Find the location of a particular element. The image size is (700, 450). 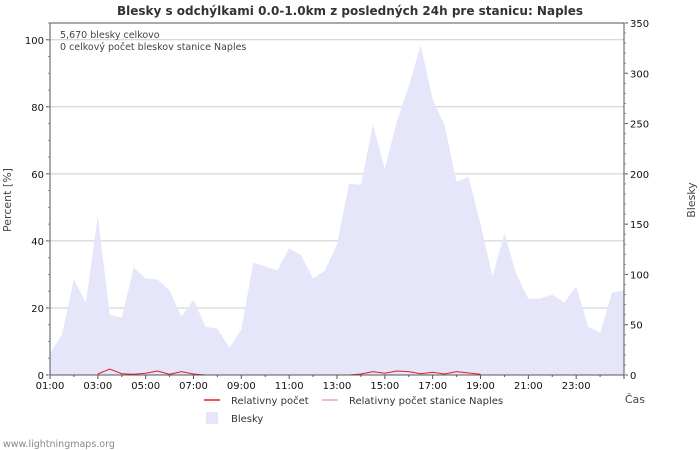

y-left-tick-label: 40 is located at coordinates (37, 242).